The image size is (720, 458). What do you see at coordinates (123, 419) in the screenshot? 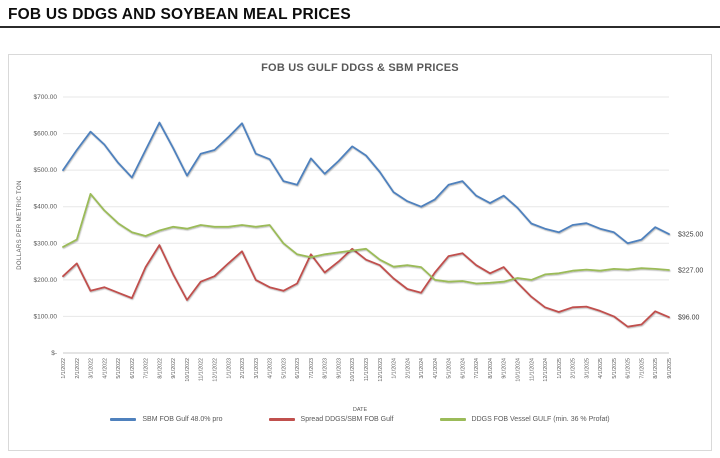
I see `sbm-line-swatch-icon` at bounding box center [123, 419].